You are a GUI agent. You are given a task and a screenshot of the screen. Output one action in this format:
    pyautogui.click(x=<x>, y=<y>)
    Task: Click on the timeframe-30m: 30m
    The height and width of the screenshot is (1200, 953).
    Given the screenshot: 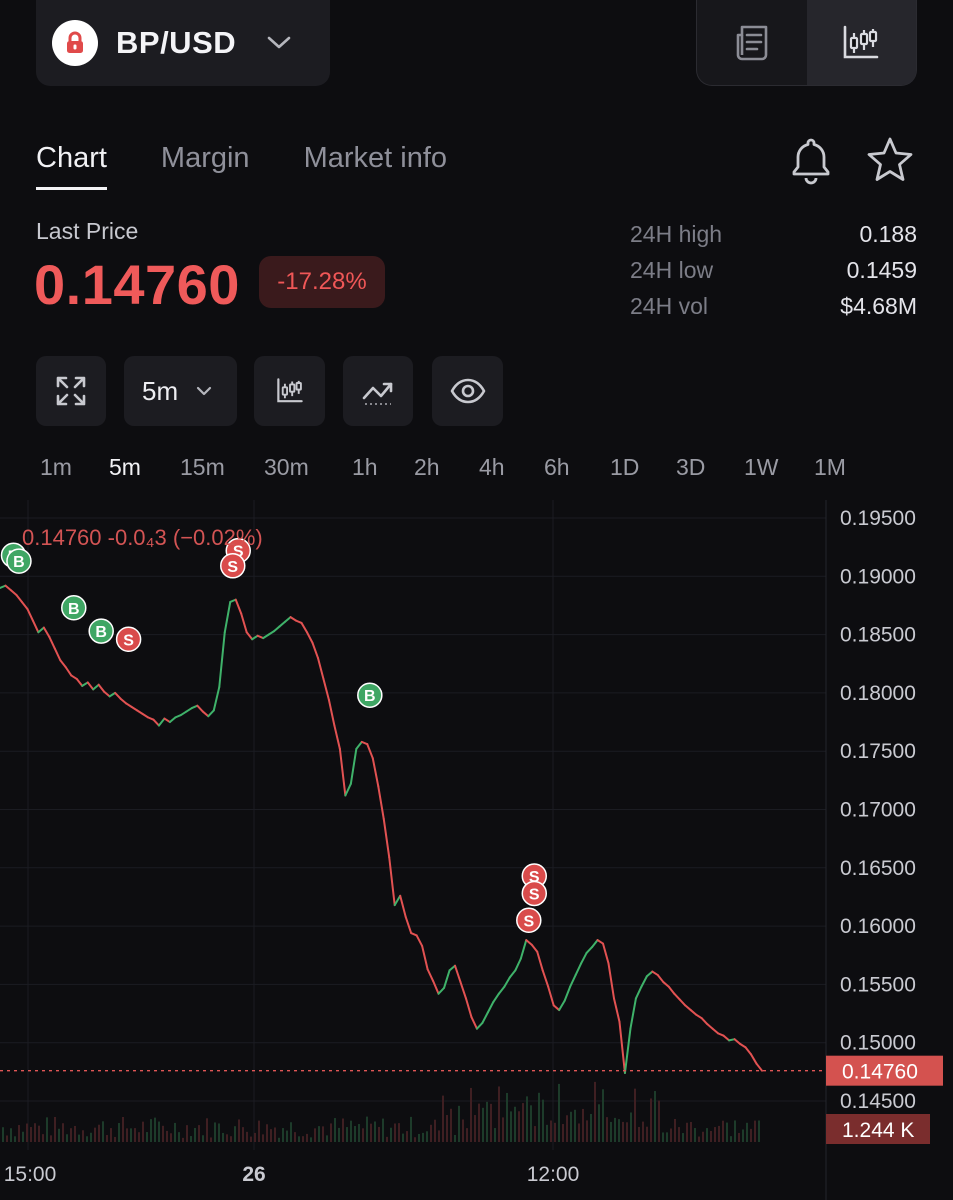 What is the action you would take?
    pyautogui.click(x=286, y=467)
    